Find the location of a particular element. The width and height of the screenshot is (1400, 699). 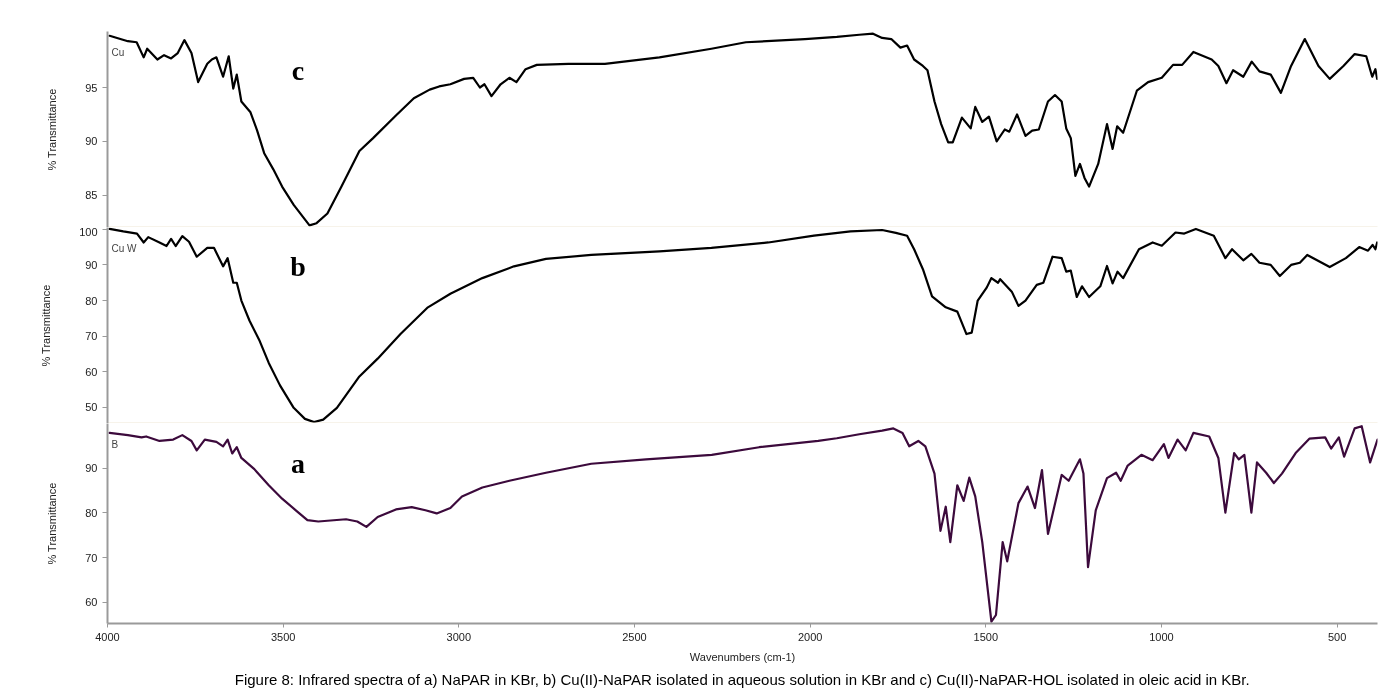

x-tick-label: 3500 is located at coordinates (283, 636).